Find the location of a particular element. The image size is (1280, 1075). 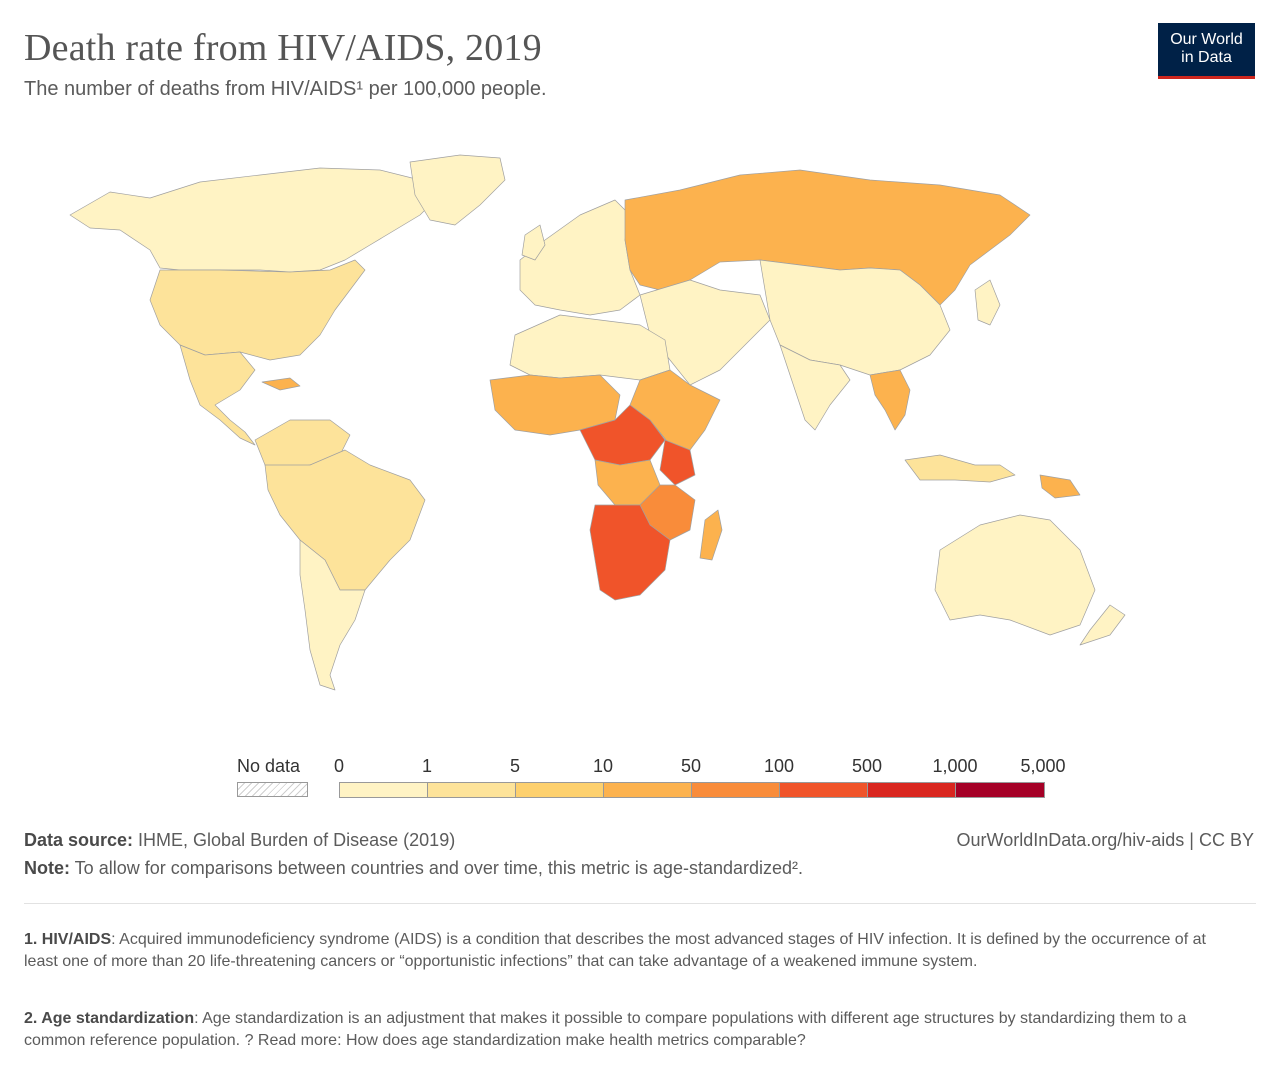

note-label: Note: is located at coordinates (47, 868).